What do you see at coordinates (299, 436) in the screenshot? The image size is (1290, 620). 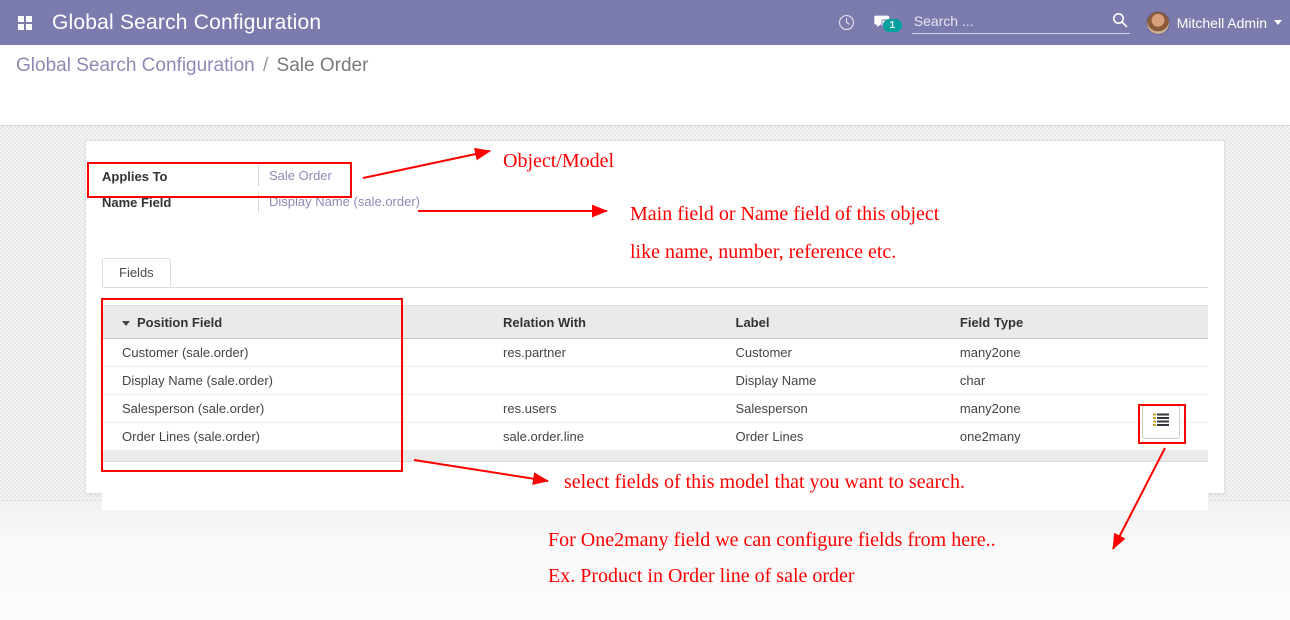 I see `cell-position-field: Order Lines (sale.order)` at bounding box center [299, 436].